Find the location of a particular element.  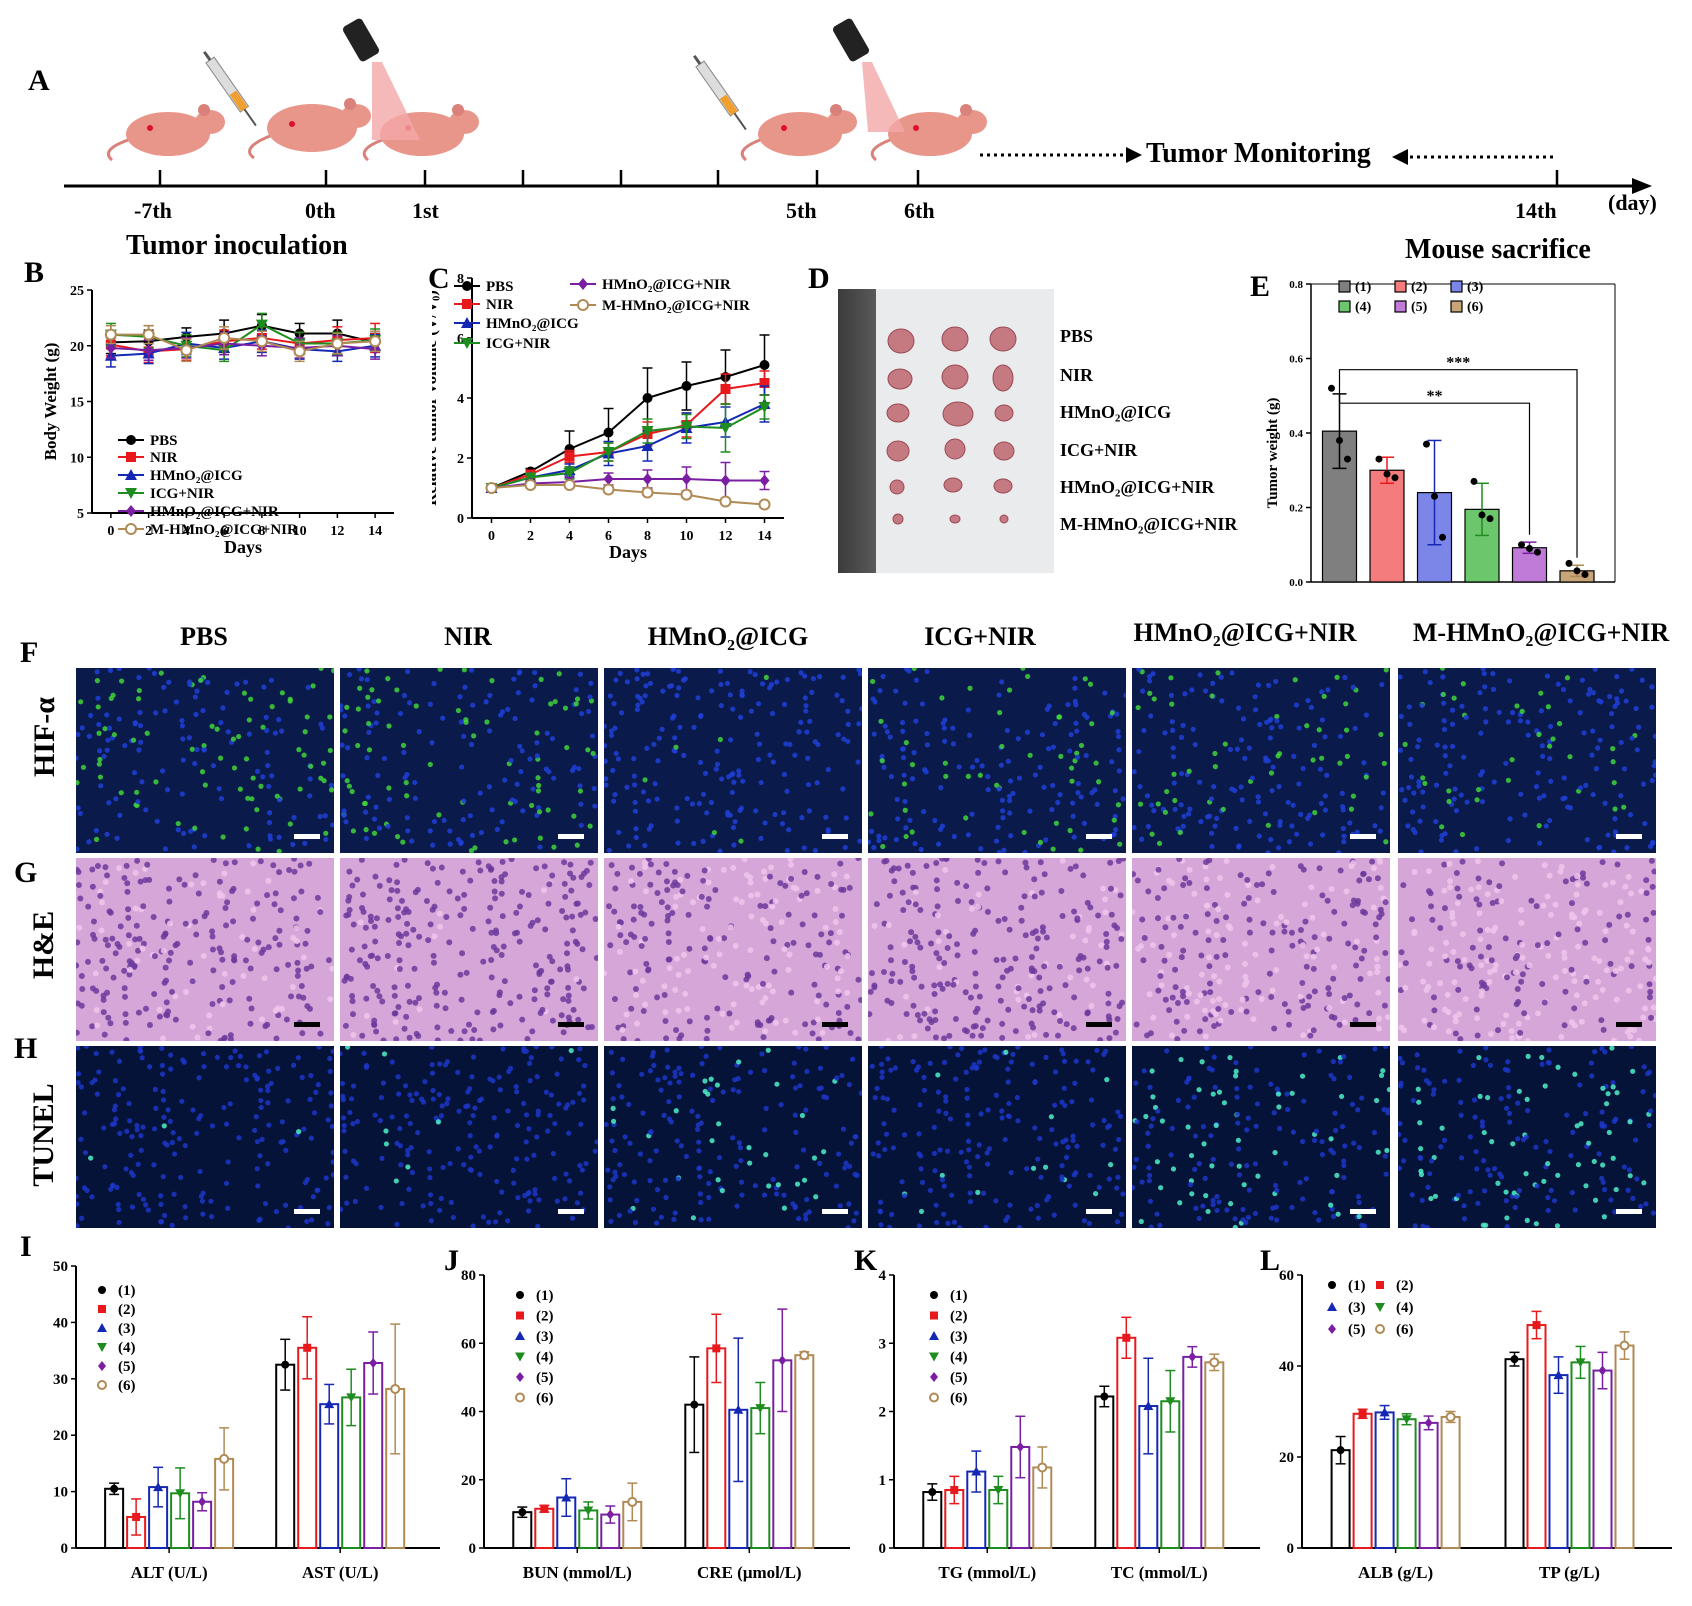

timeline-unit: (day) is located at coordinates (1632, 202).